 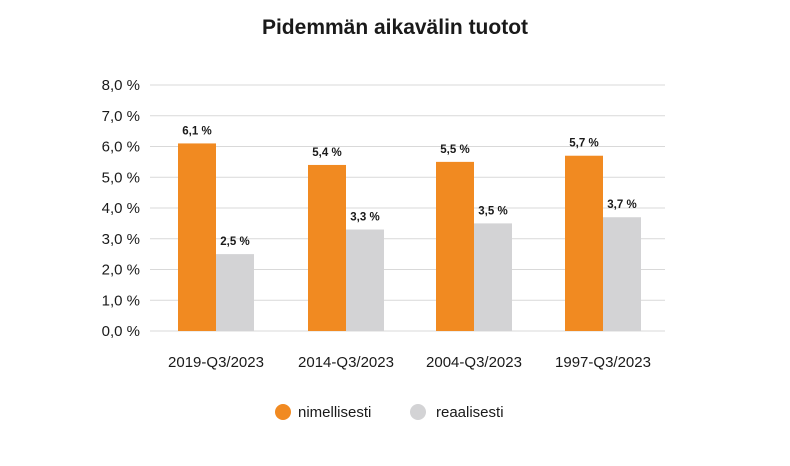 What do you see at coordinates (216, 362) in the screenshot?
I see `x-category-label: 2019-Q3/2023` at bounding box center [216, 362].